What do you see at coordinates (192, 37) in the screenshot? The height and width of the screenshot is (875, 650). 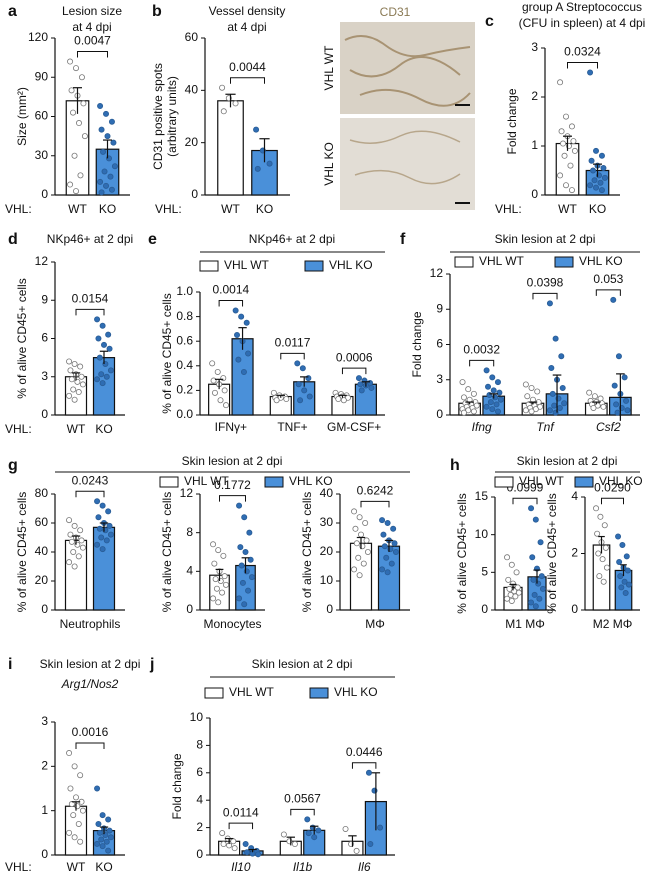 I see `y-tick-label: 60` at bounding box center [192, 37].